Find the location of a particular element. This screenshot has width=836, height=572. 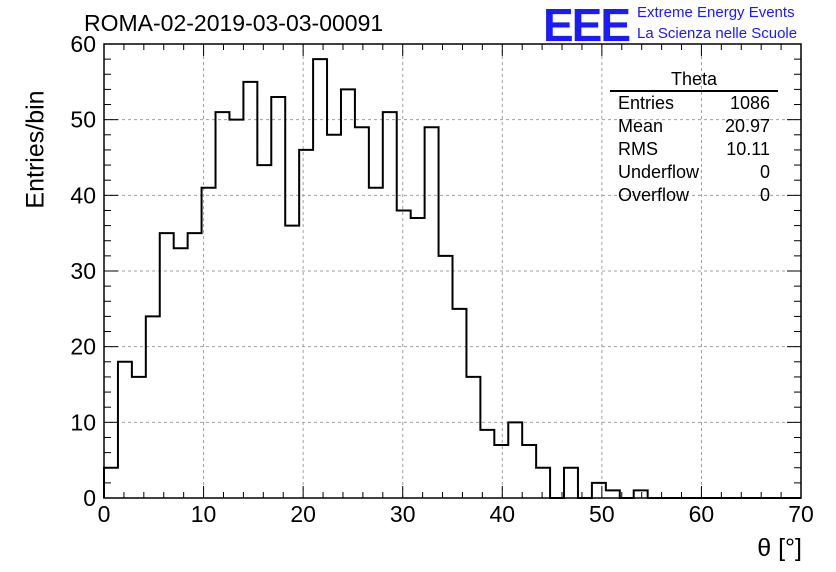

y-tick-label: 40 is located at coordinates (83, 195).